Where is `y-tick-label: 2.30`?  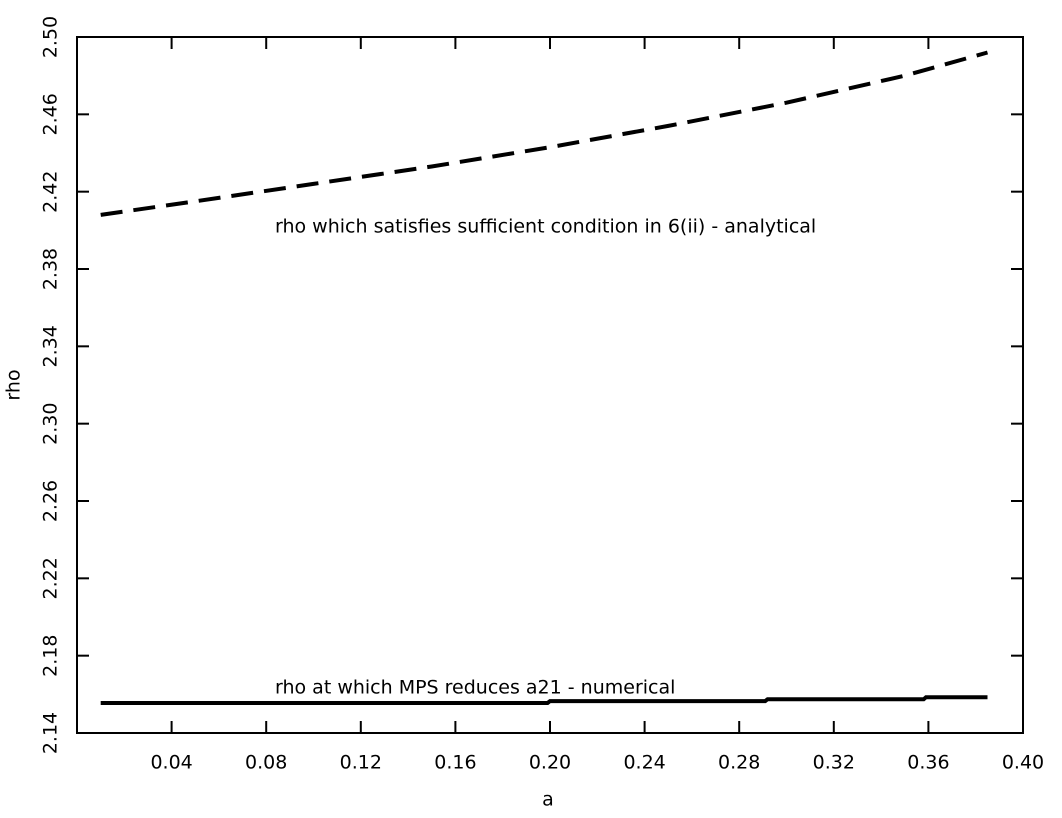 y-tick-label: 2.30 is located at coordinates (51, 424).